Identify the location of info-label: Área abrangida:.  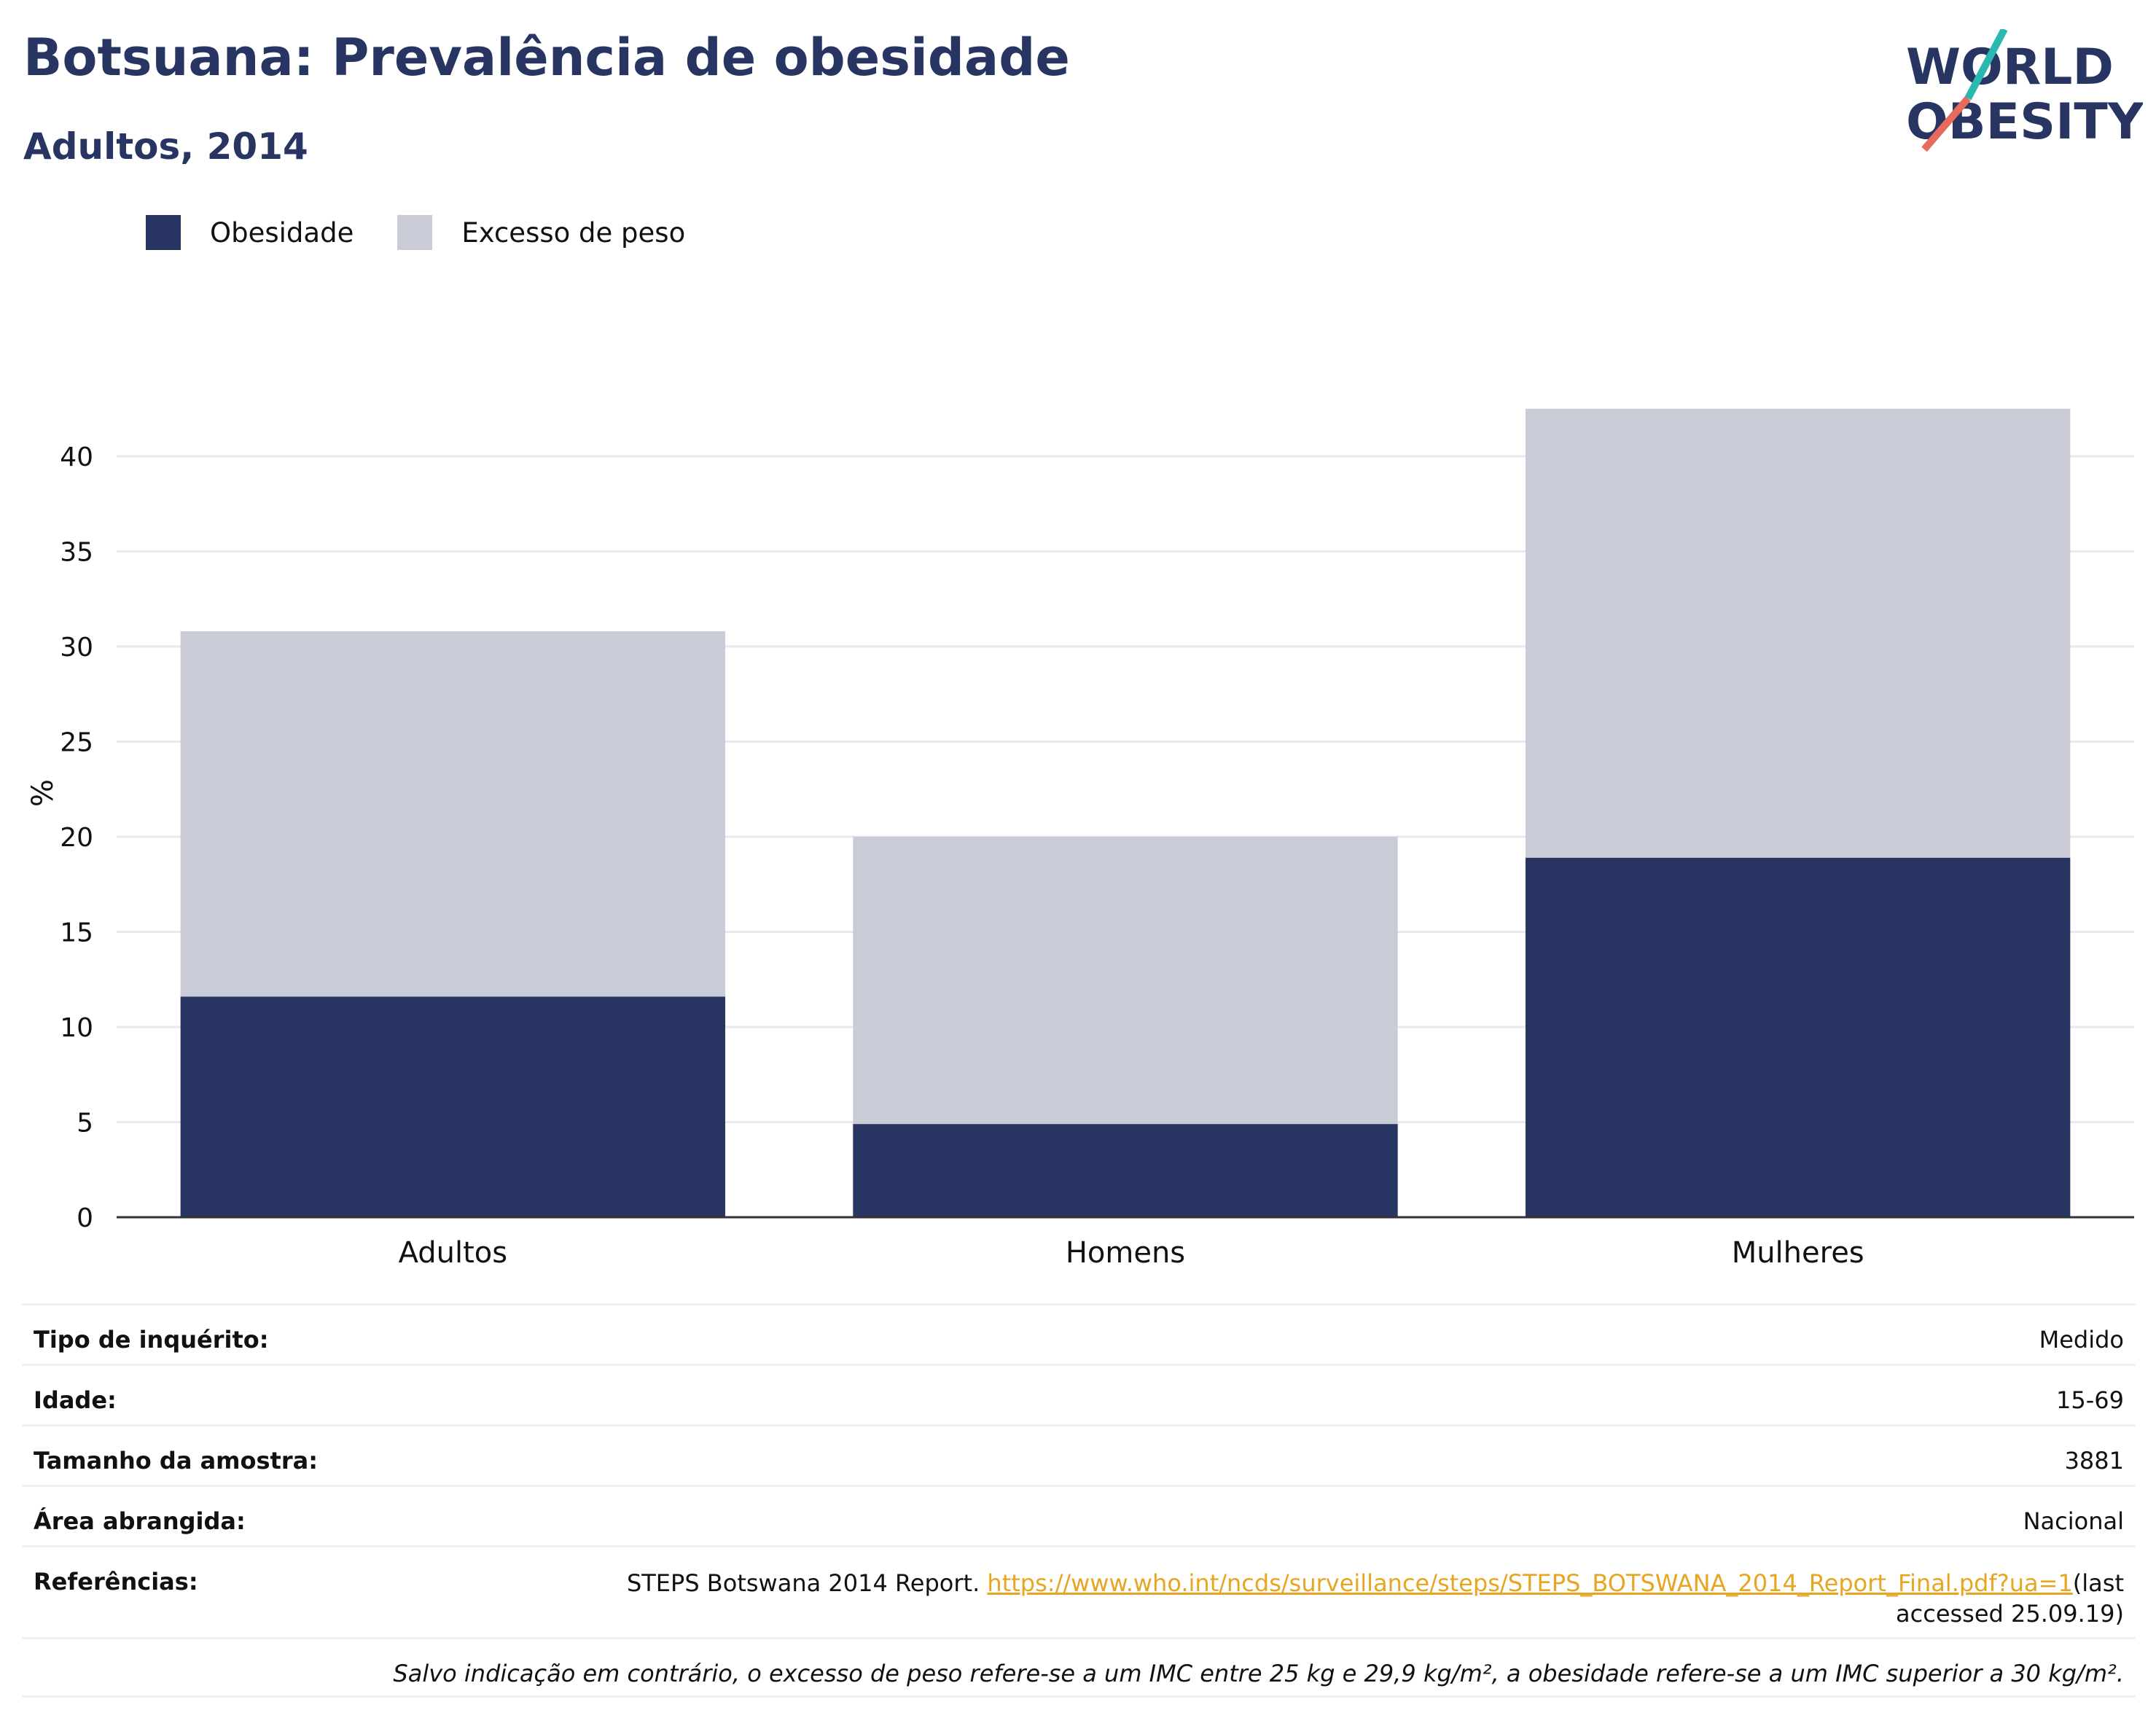
(140, 1521).